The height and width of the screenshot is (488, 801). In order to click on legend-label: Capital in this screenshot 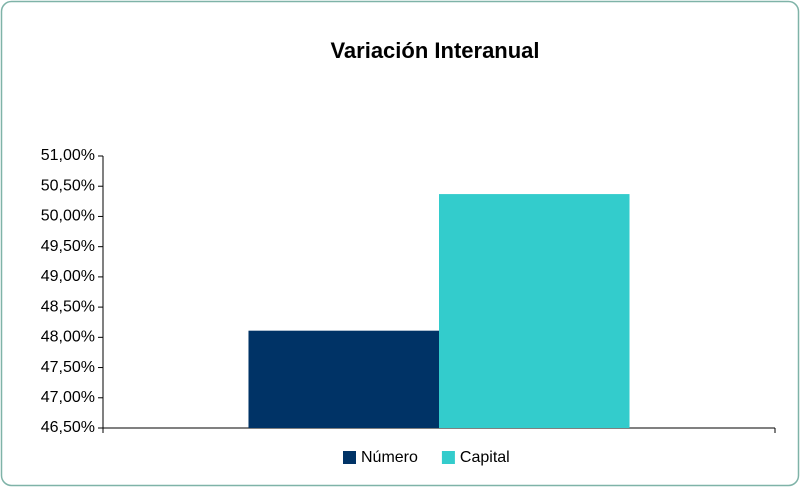, I will do `click(485, 457)`.